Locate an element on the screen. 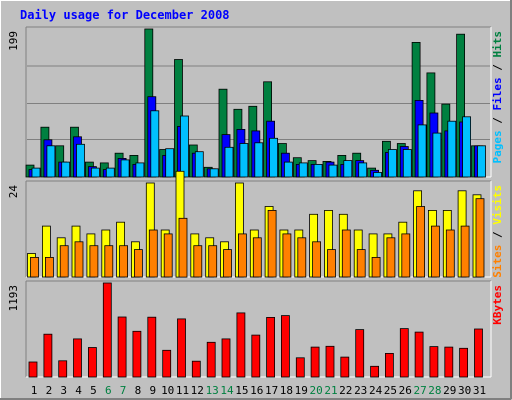 The height and width of the screenshot is (400, 512). x-tick-label: 1 is located at coordinates (34, 390).